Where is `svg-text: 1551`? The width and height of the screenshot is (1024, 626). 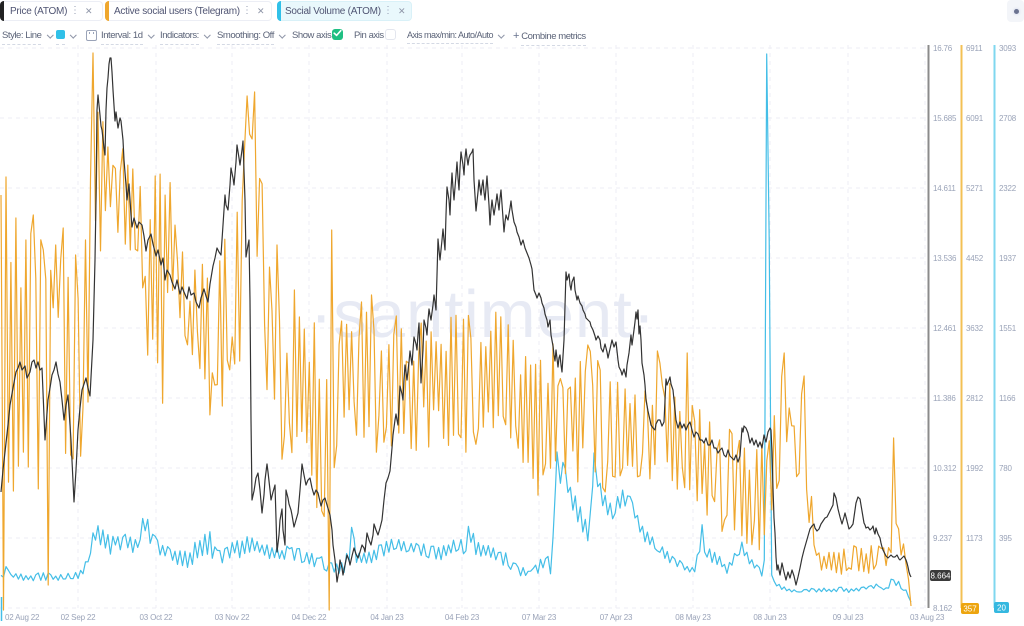
svg-text: 1551 is located at coordinates (1008, 328).